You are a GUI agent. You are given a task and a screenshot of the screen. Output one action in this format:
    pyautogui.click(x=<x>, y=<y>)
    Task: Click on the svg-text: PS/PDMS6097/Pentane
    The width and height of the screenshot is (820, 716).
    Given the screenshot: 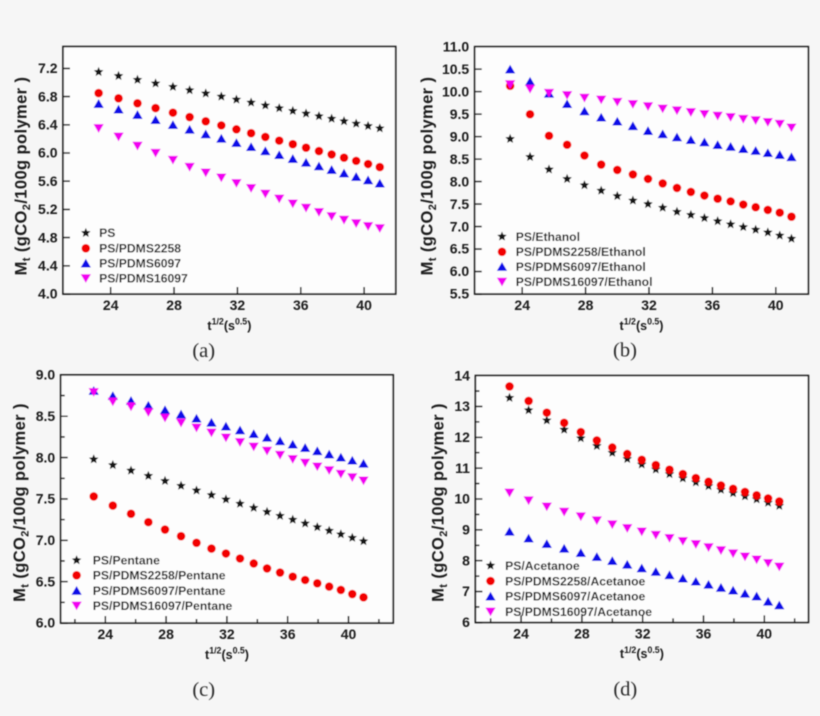 What is the action you would take?
    pyautogui.click(x=159, y=591)
    